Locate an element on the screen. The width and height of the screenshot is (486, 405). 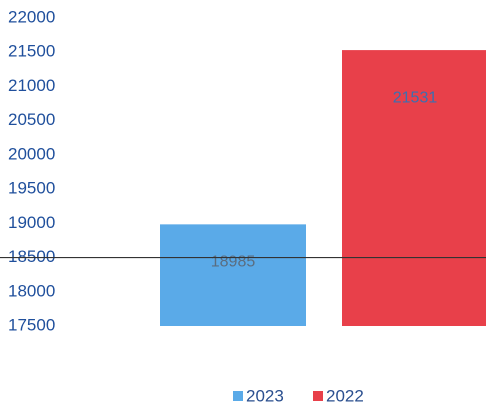
y-tick-label: 18000 is located at coordinates (31, 290).